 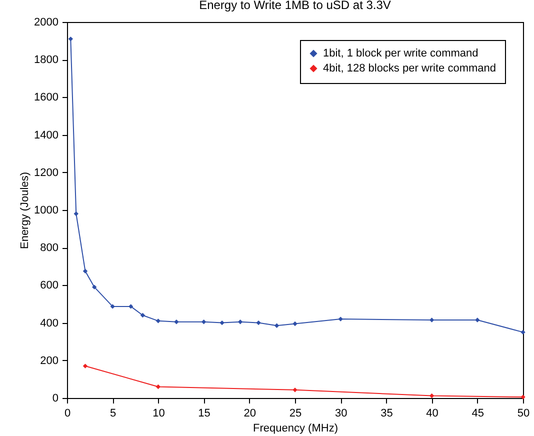 What do you see at coordinates (523, 414) in the screenshot?
I see `x-tick-label: 50` at bounding box center [523, 414].